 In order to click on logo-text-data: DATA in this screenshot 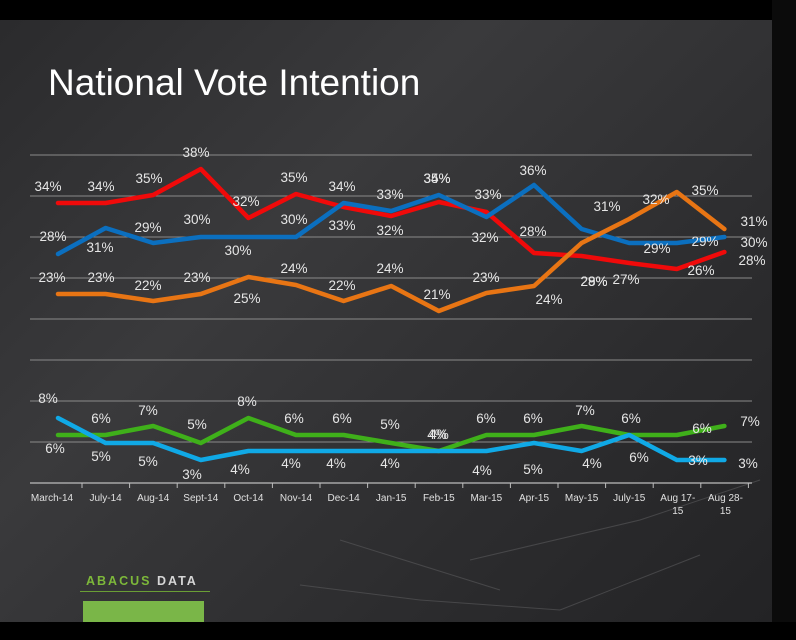, I will do `click(177, 581)`.